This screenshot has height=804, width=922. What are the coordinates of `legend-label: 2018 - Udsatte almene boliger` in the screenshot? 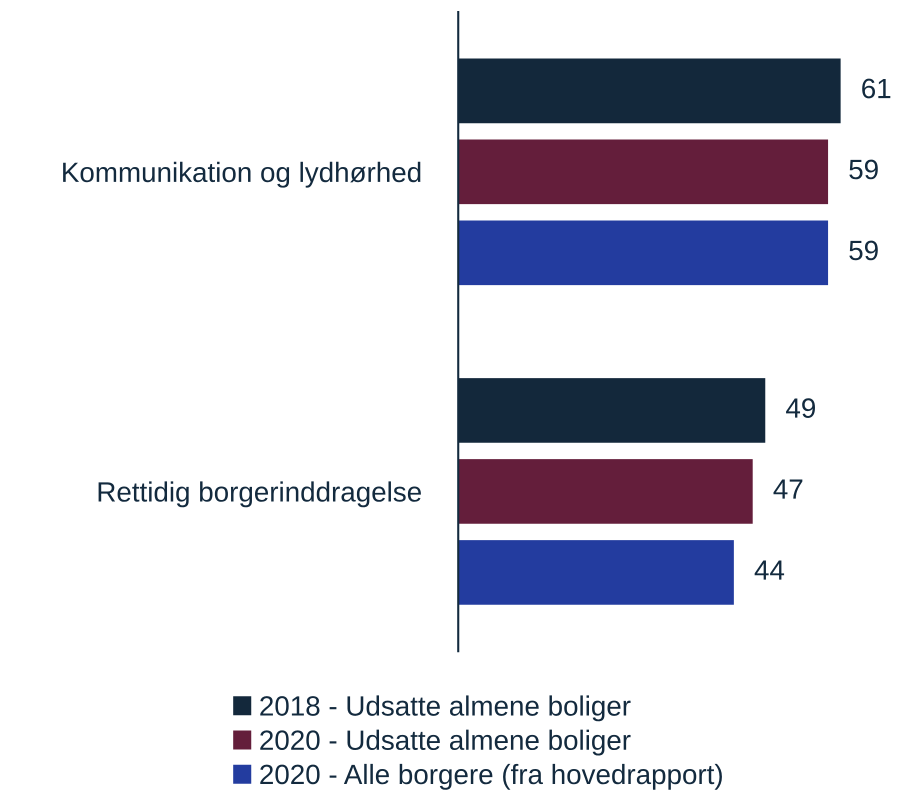 It's located at (445, 708).